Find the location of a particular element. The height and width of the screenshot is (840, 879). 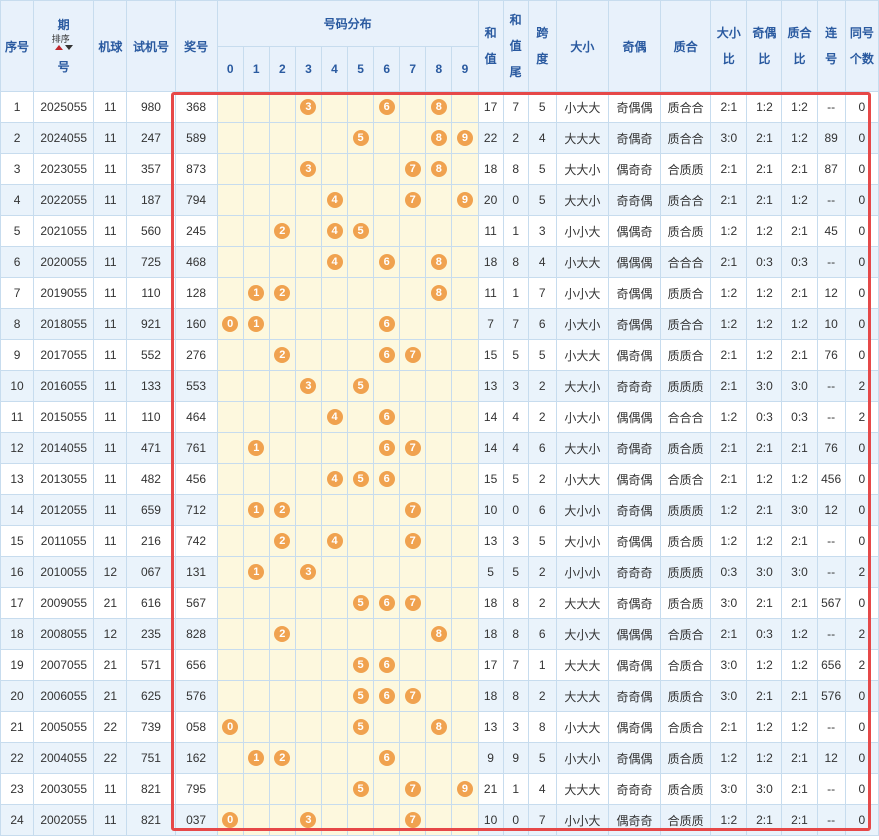

header-sum-tail: 和 值 尾 is located at coordinates (515, 46).